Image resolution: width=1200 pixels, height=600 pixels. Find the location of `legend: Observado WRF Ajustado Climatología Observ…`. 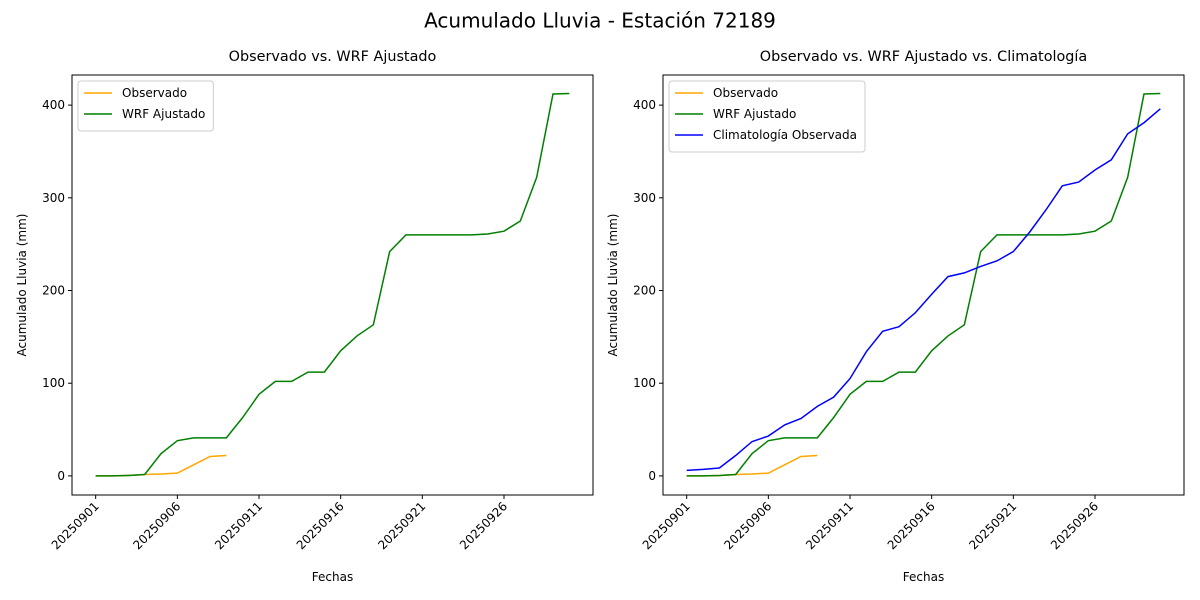

legend: Observado WRF Ajustado Climatología Observ… is located at coordinates (767, 116).